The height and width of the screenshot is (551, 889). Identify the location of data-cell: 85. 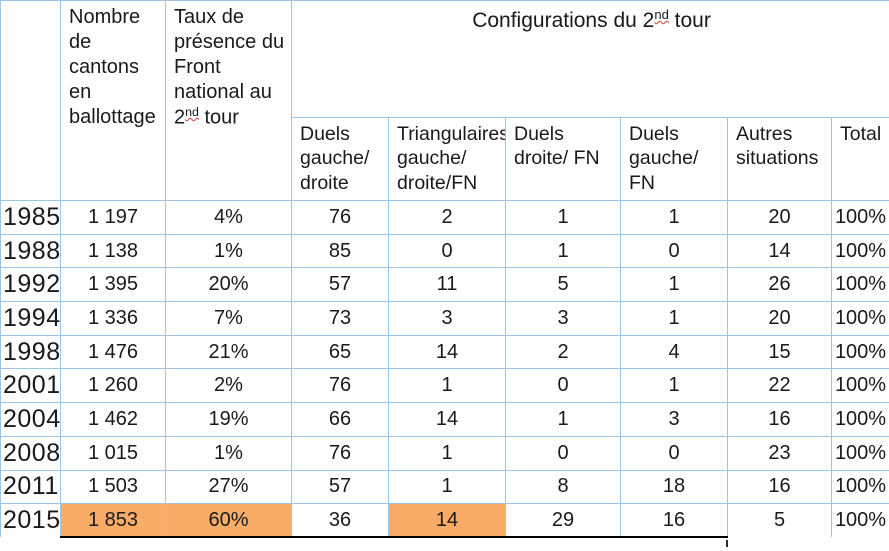
(340, 251).